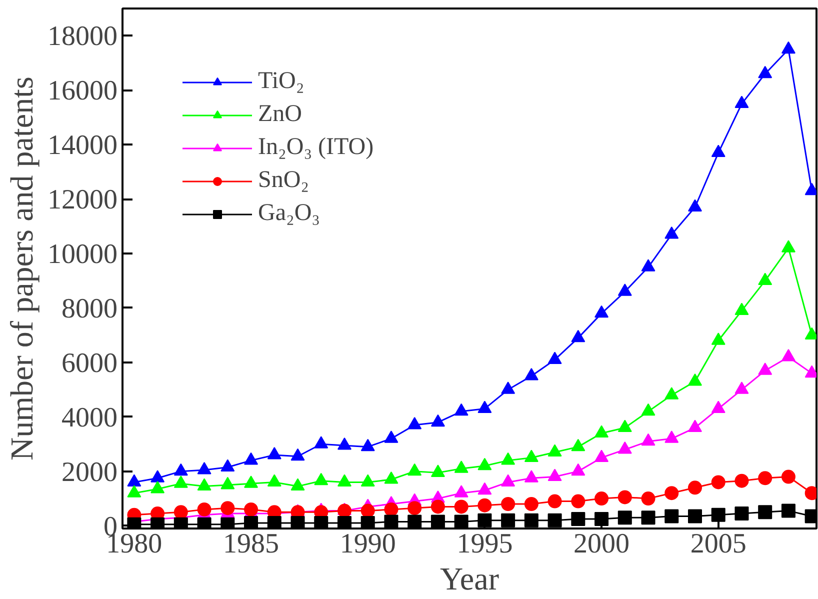 The image size is (818, 599). What do you see at coordinates (90, 363) in the screenshot?
I see `y-tick-label: 6000` at bounding box center [90, 363].